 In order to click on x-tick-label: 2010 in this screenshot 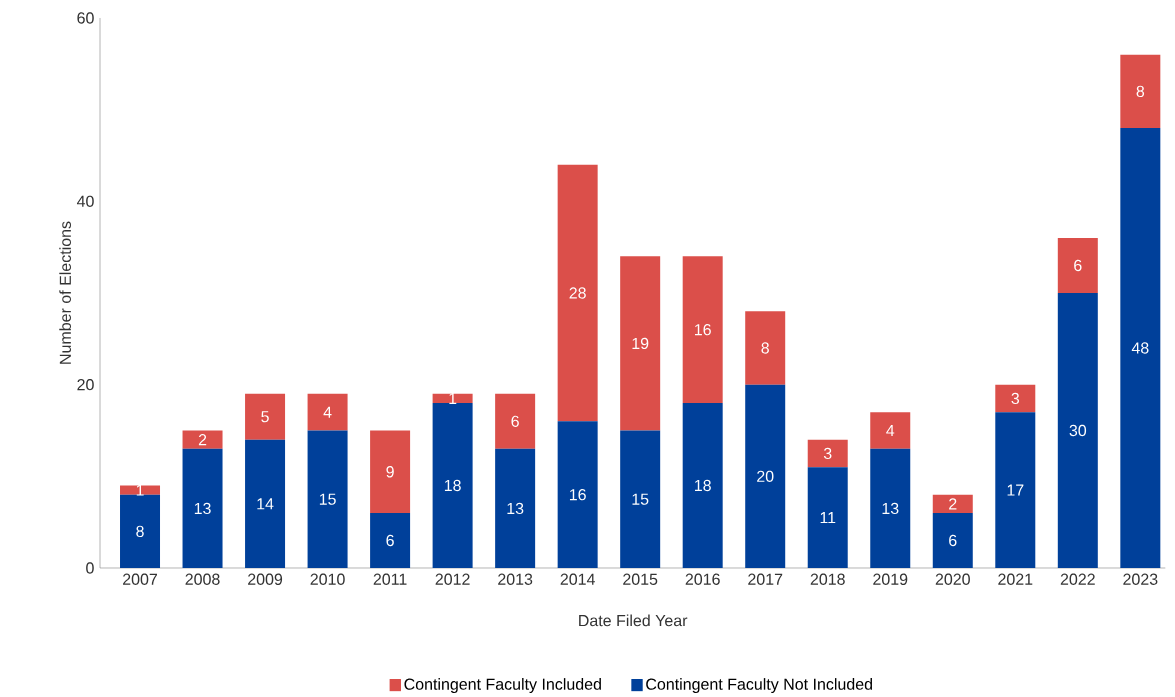, I will do `click(327, 579)`.